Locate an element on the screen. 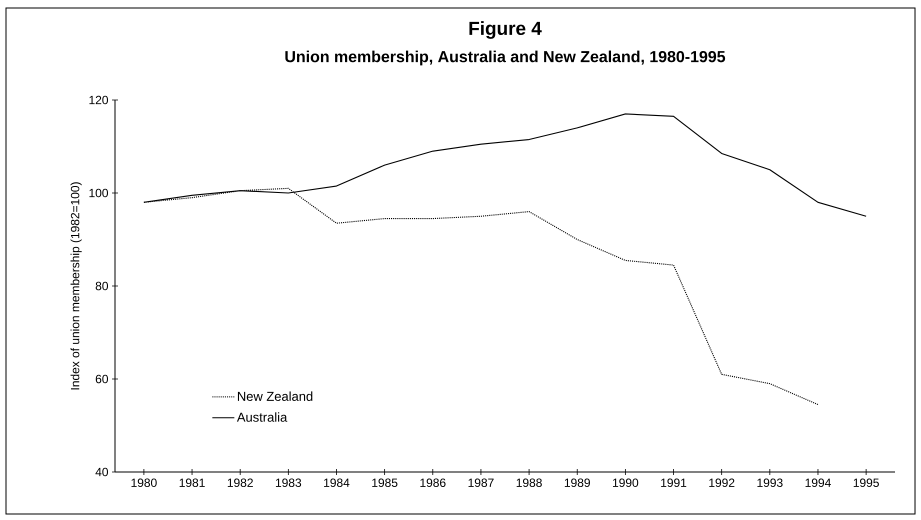  x-tick-label: 1993 is located at coordinates (770, 482).